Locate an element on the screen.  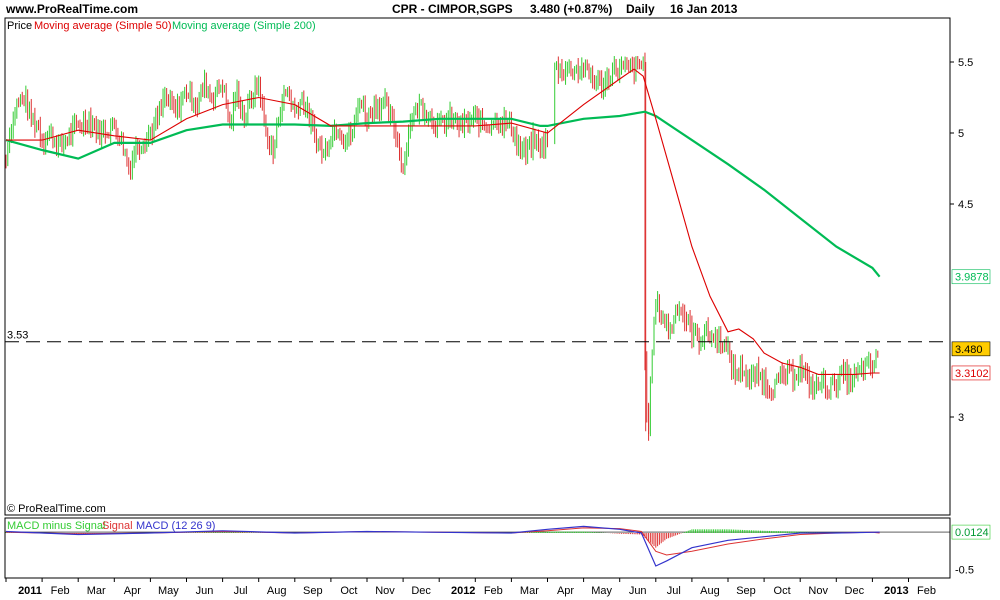
y-tick-label: 5 is located at coordinates (961, 134).